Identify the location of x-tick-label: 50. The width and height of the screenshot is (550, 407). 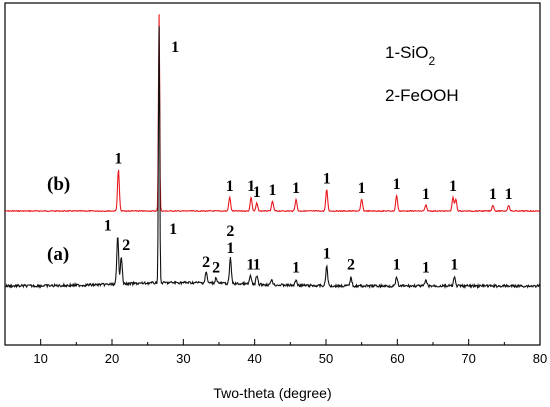
(326, 358).